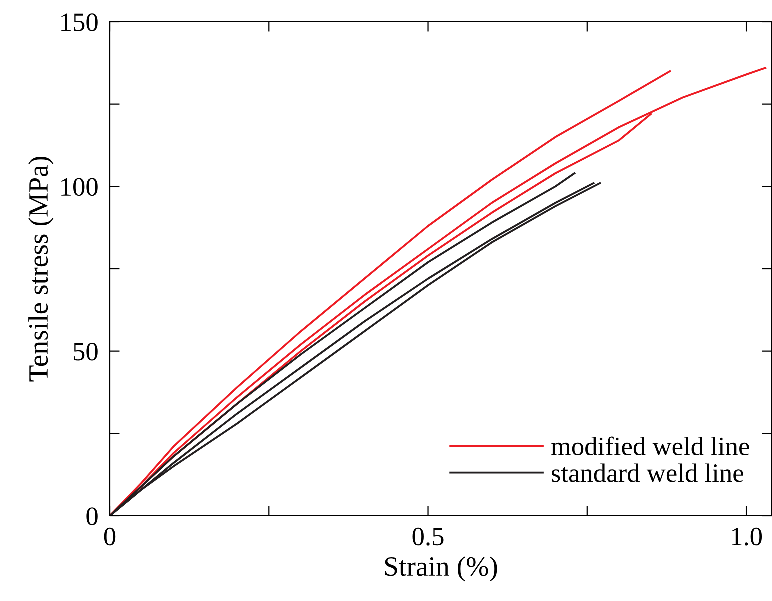  Describe the element at coordinates (80, 23) in the screenshot. I see `y-tick-label: 150` at that location.